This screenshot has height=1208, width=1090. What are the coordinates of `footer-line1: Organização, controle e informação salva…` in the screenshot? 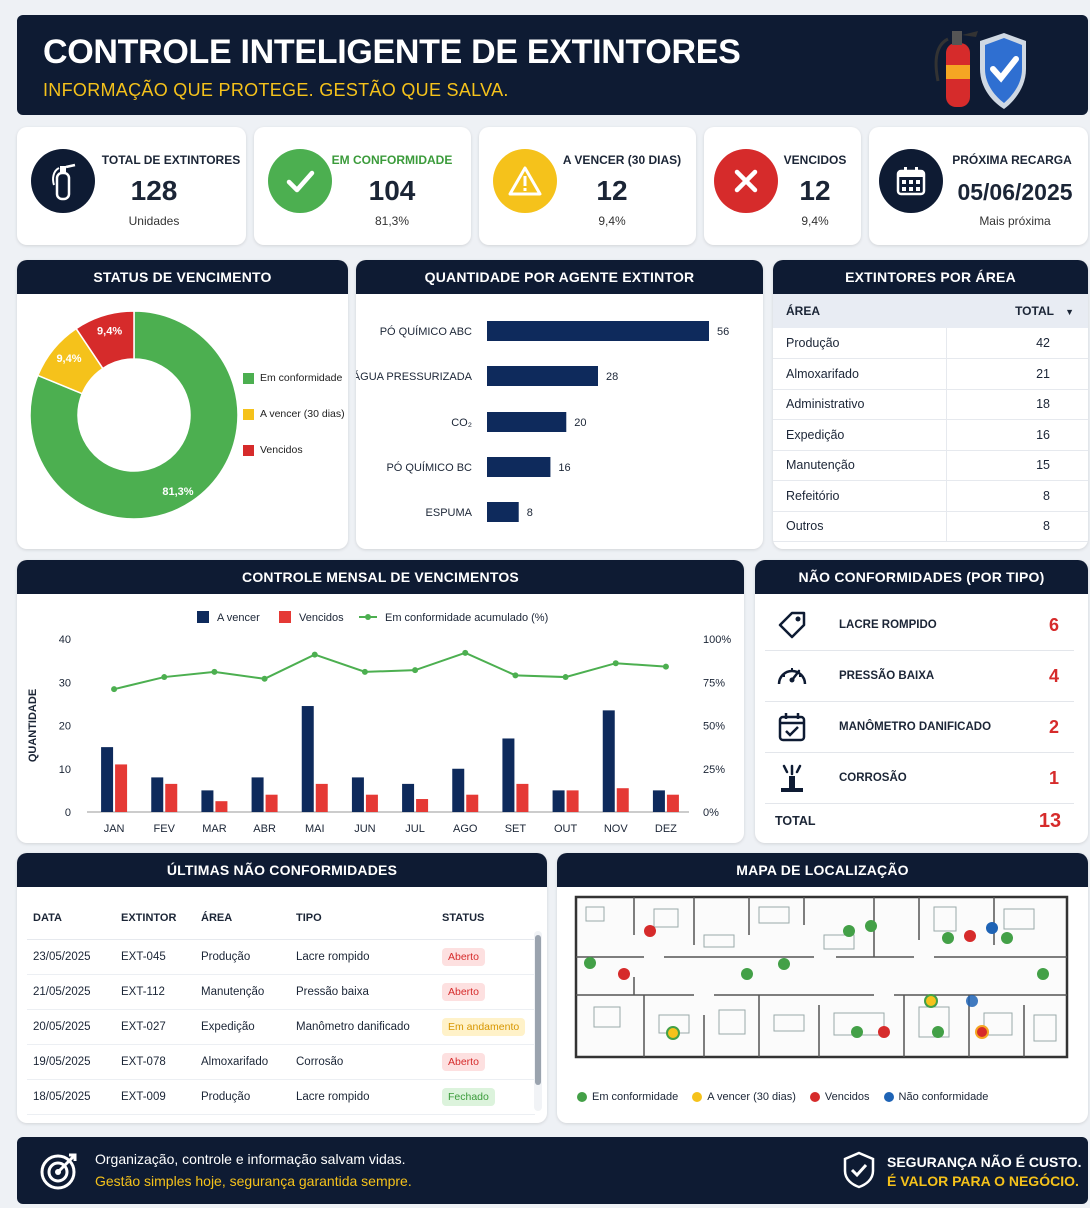 It's located at (250, 1159).